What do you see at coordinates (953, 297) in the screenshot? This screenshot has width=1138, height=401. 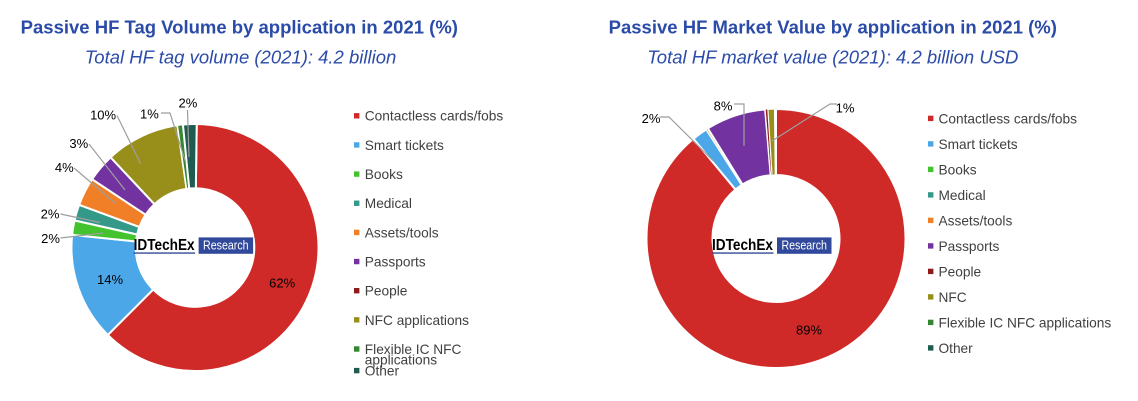 I see `svg-text: NFC` at bounding box center [953, 297].